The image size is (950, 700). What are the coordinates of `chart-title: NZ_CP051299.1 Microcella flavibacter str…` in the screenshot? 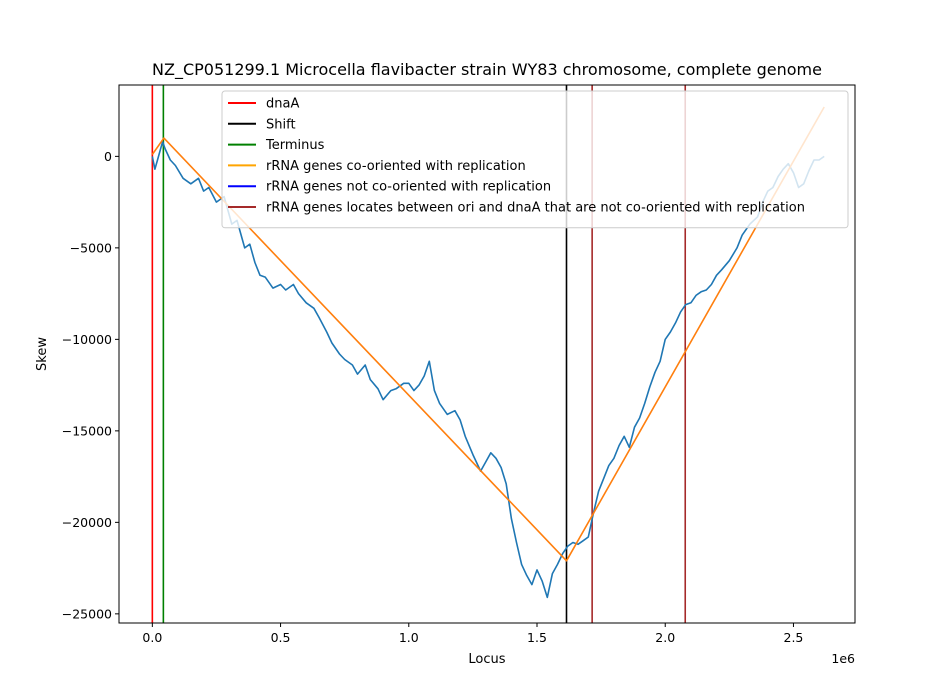 It's located at (487, 70).